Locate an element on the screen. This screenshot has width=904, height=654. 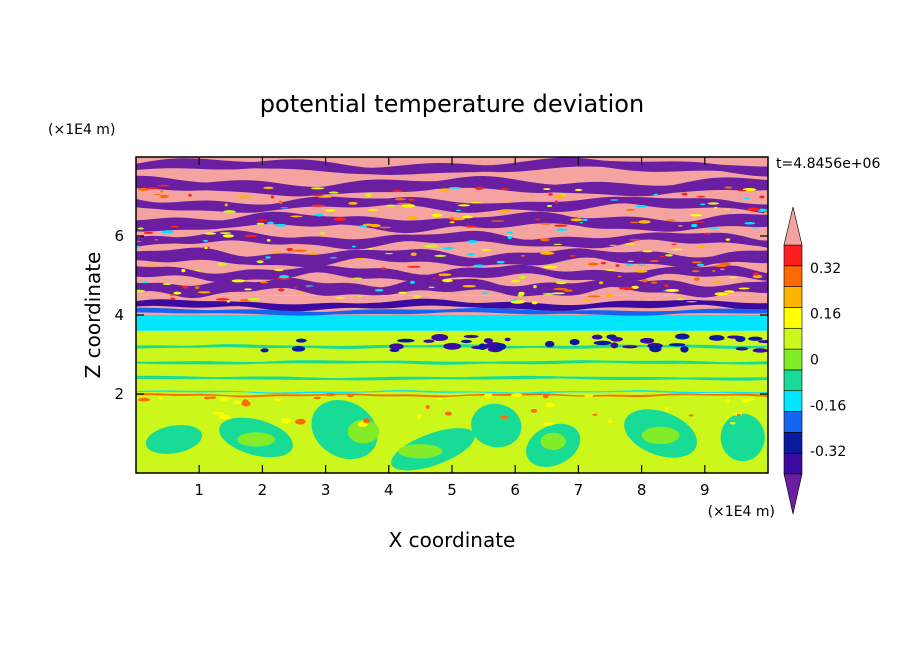
mid-stripe is located at coordinates (452, 339).